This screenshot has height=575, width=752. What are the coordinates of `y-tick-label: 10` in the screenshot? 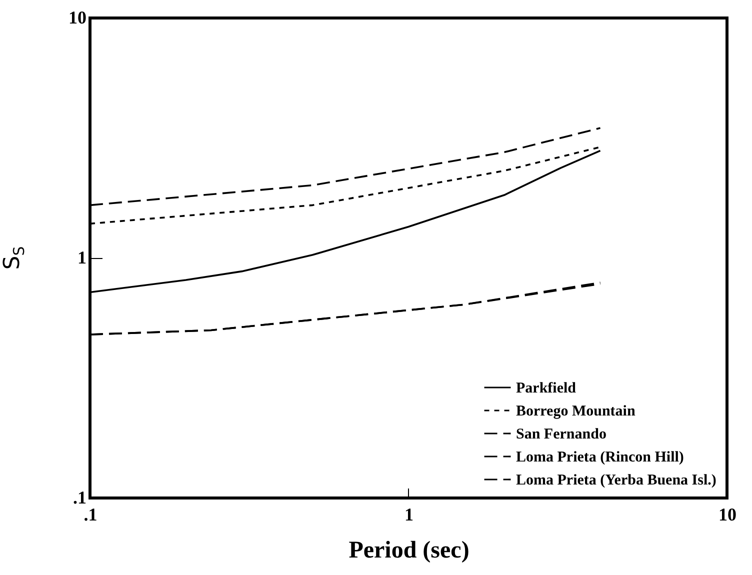 It's located at (77, 18).